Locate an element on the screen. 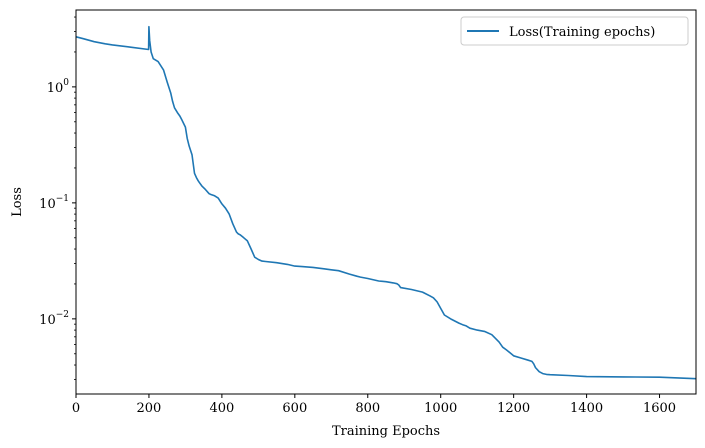 Image resolution: width=705 pixels, height=448 pixels. x-axis-ticks: 0 200 400 600 800 1000 1200 1400 1600 is located at coordinates (374, 405).